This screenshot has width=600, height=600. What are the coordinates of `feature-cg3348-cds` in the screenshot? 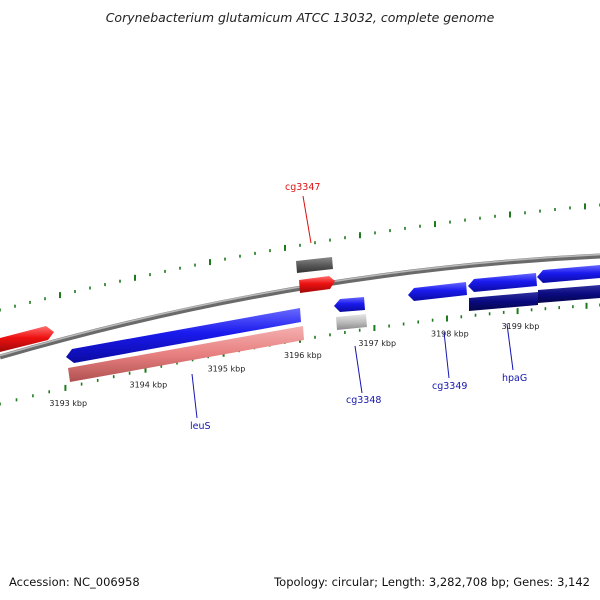 It's located at (349, 304).